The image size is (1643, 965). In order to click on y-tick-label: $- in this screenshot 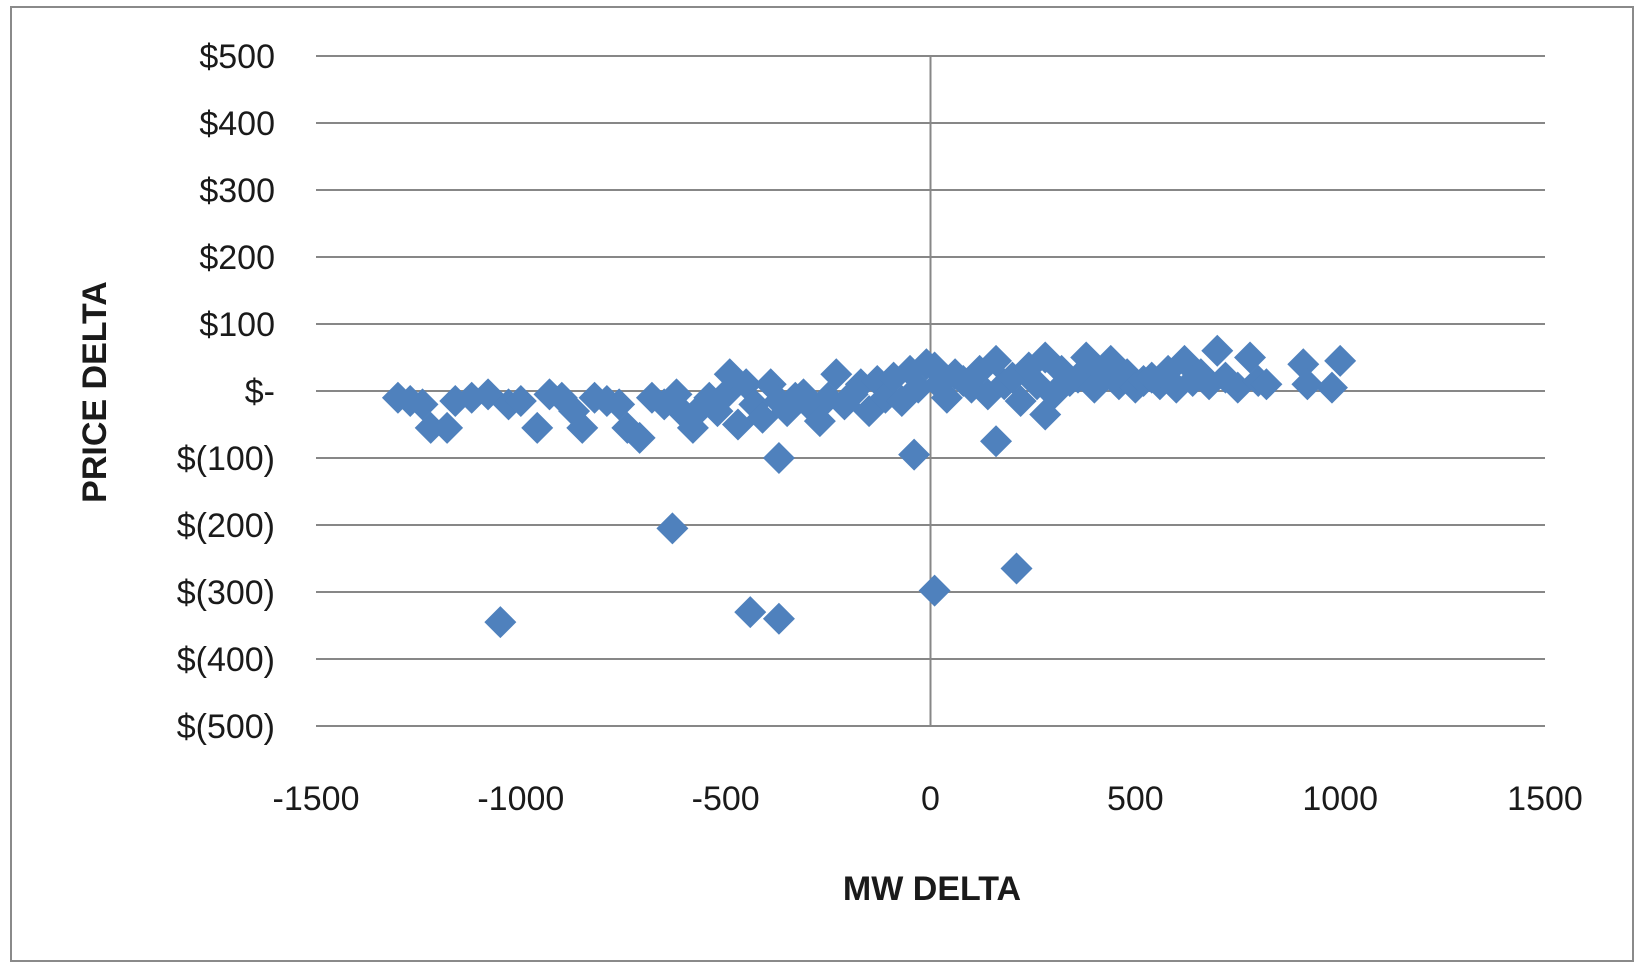, I will do `click(260, 392)`.